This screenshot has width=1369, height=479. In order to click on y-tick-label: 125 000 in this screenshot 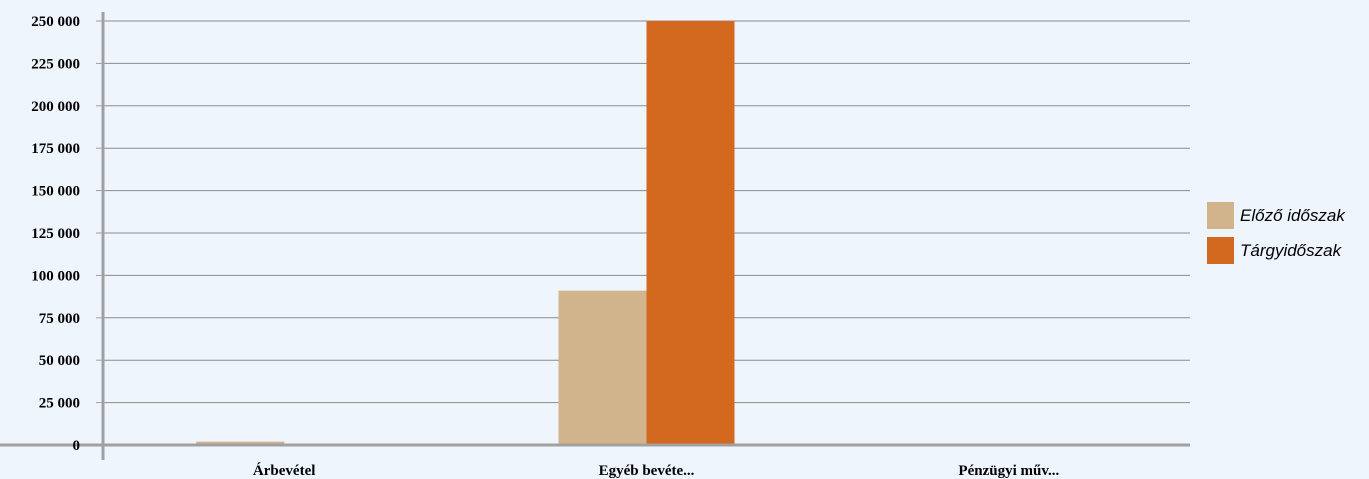, I will do `click(55, 234)`.